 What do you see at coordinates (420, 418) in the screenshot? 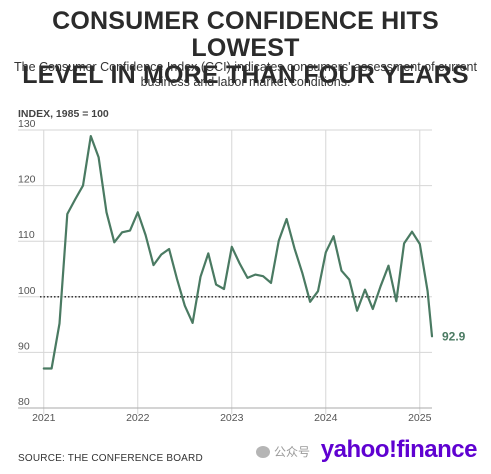
I see `x-tick-label-2025: 2025` at bounding box center [420, 418].